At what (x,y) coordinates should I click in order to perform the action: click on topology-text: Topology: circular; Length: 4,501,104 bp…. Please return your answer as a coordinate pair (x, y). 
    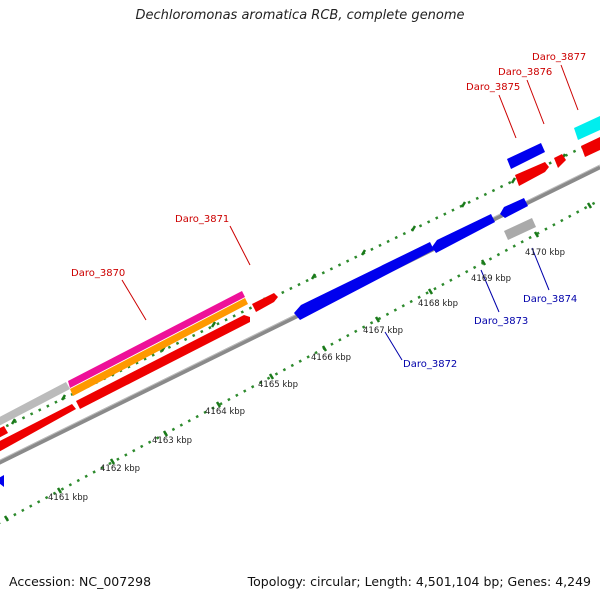
    Looking at the image, I should click on (419, 581).